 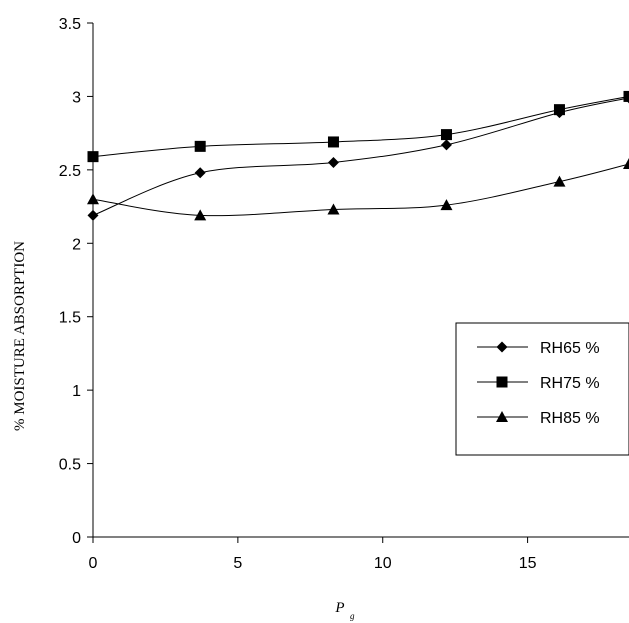 I want to click on y-tick-label: 3.5, so click(x=70, y=24).